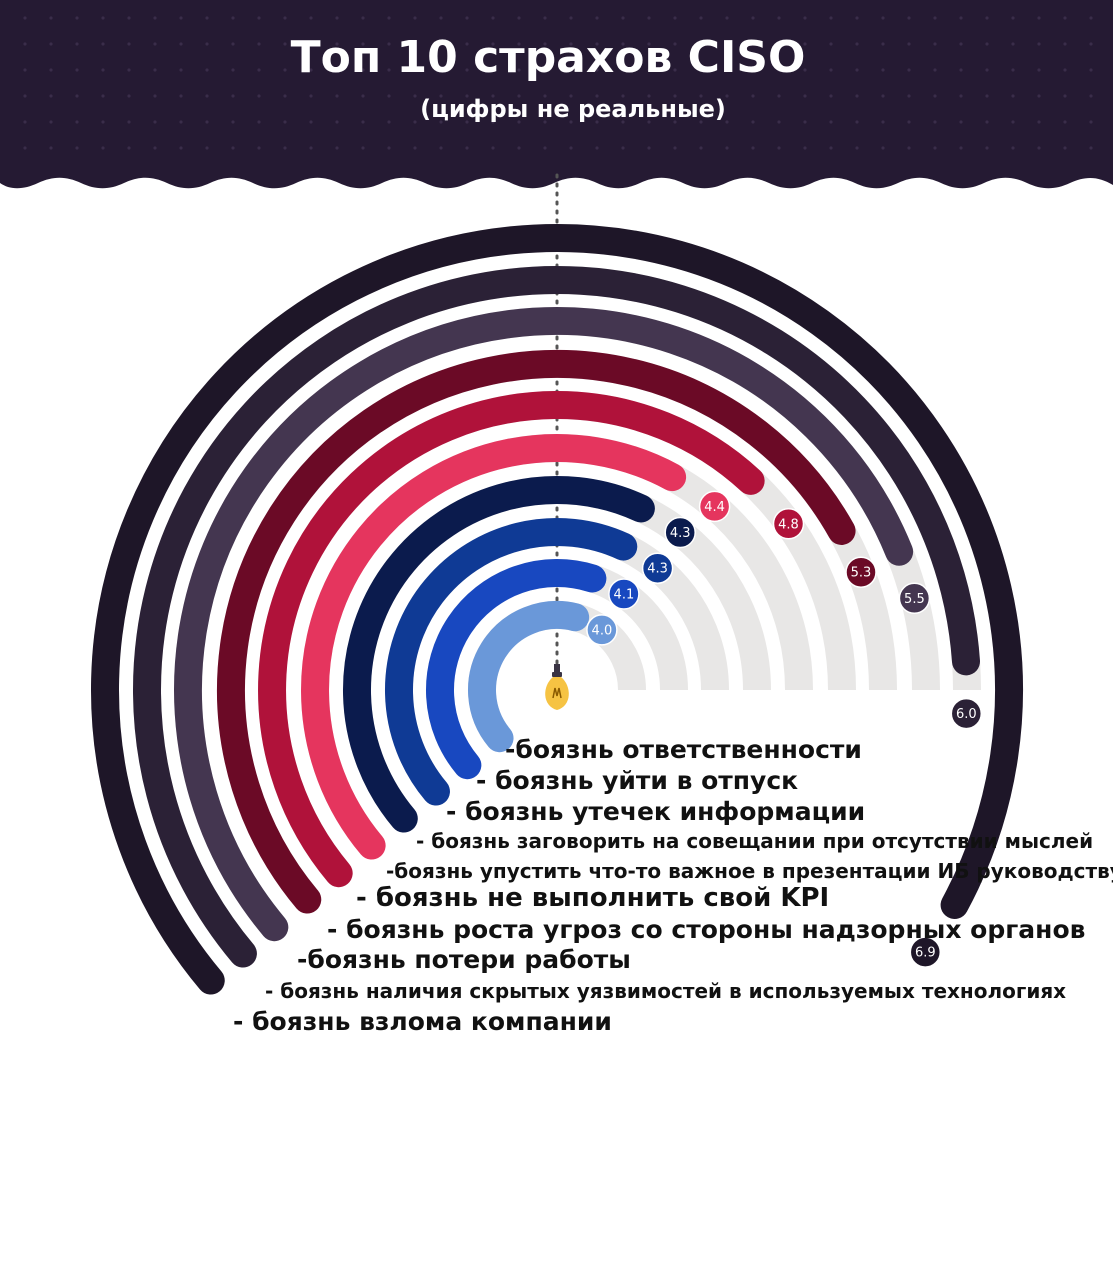 Image resolution: width=1113 pixels, height=1280 pixels. I want to click on value-arc, so click(529, 677).